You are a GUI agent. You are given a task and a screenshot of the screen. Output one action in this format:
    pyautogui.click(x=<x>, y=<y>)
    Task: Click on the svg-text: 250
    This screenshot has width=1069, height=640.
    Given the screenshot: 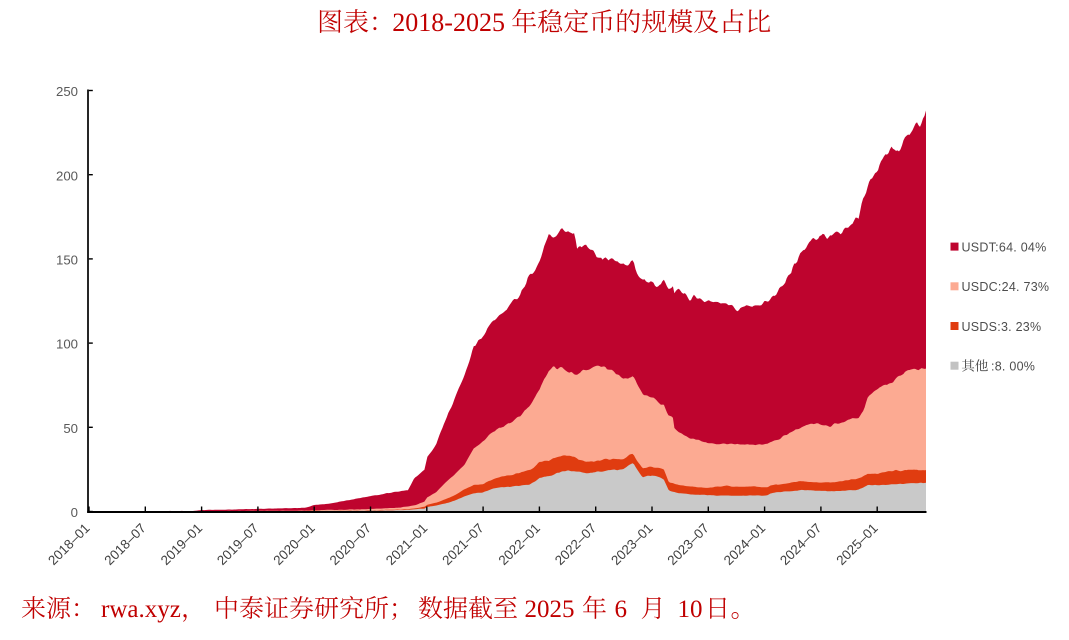 What is the action you would take?
    pyautogui.click(x=67, y=91)
    